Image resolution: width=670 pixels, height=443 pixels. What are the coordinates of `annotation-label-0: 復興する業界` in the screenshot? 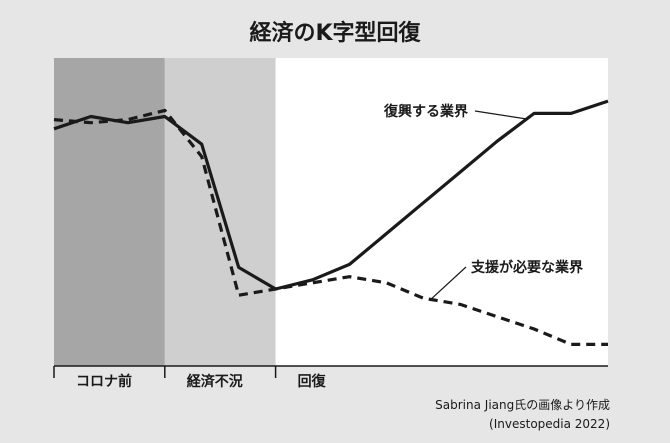 It's located at (426, 111).